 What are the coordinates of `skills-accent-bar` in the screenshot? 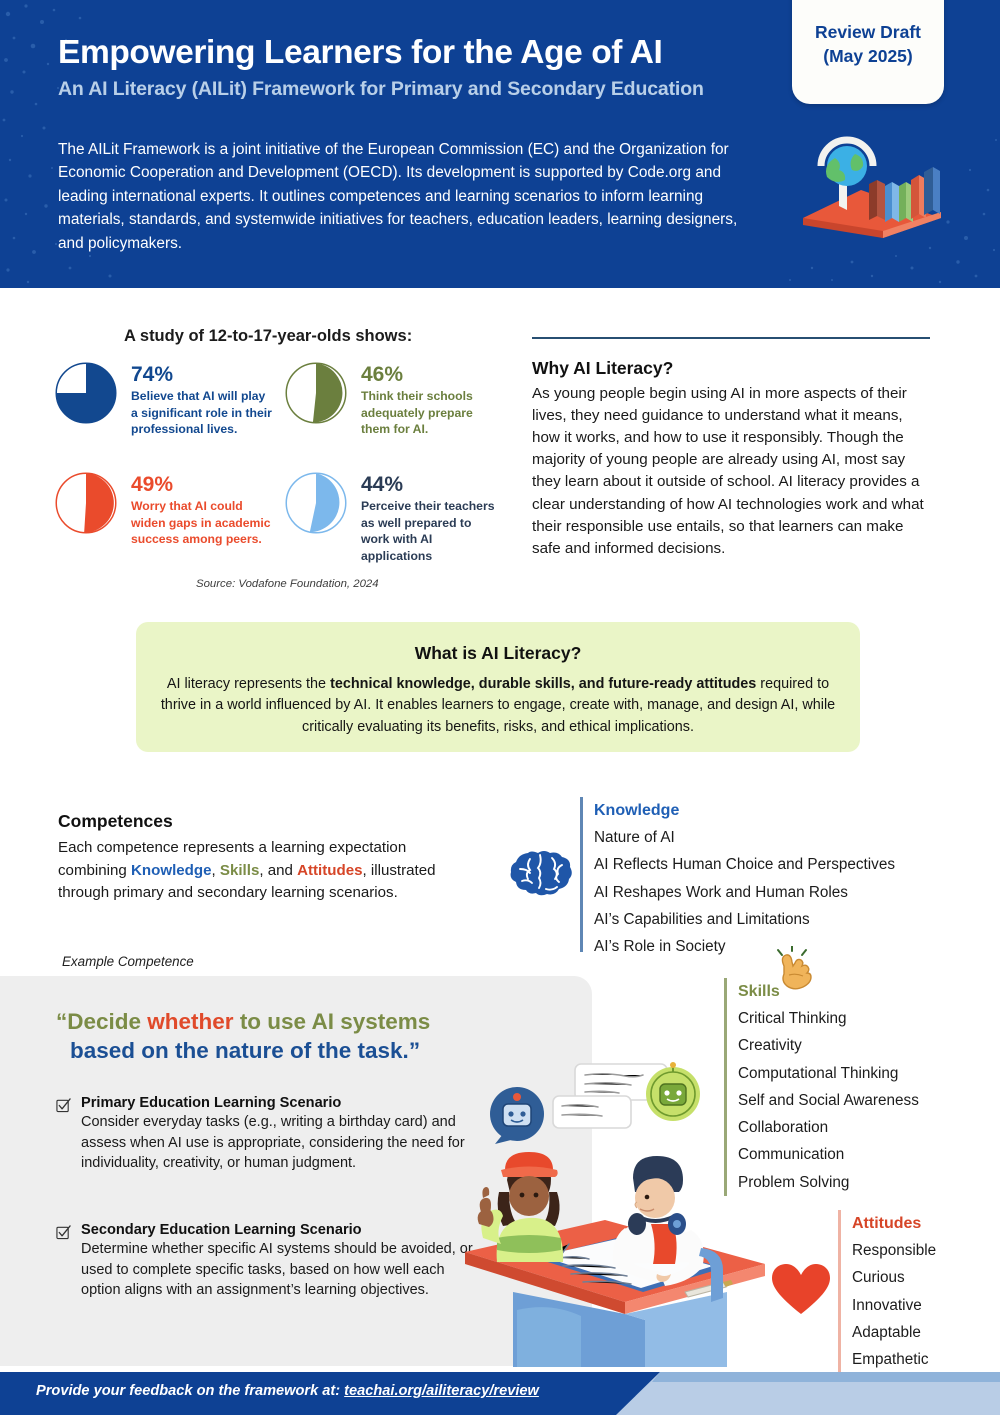 It's located at (725, 1087).